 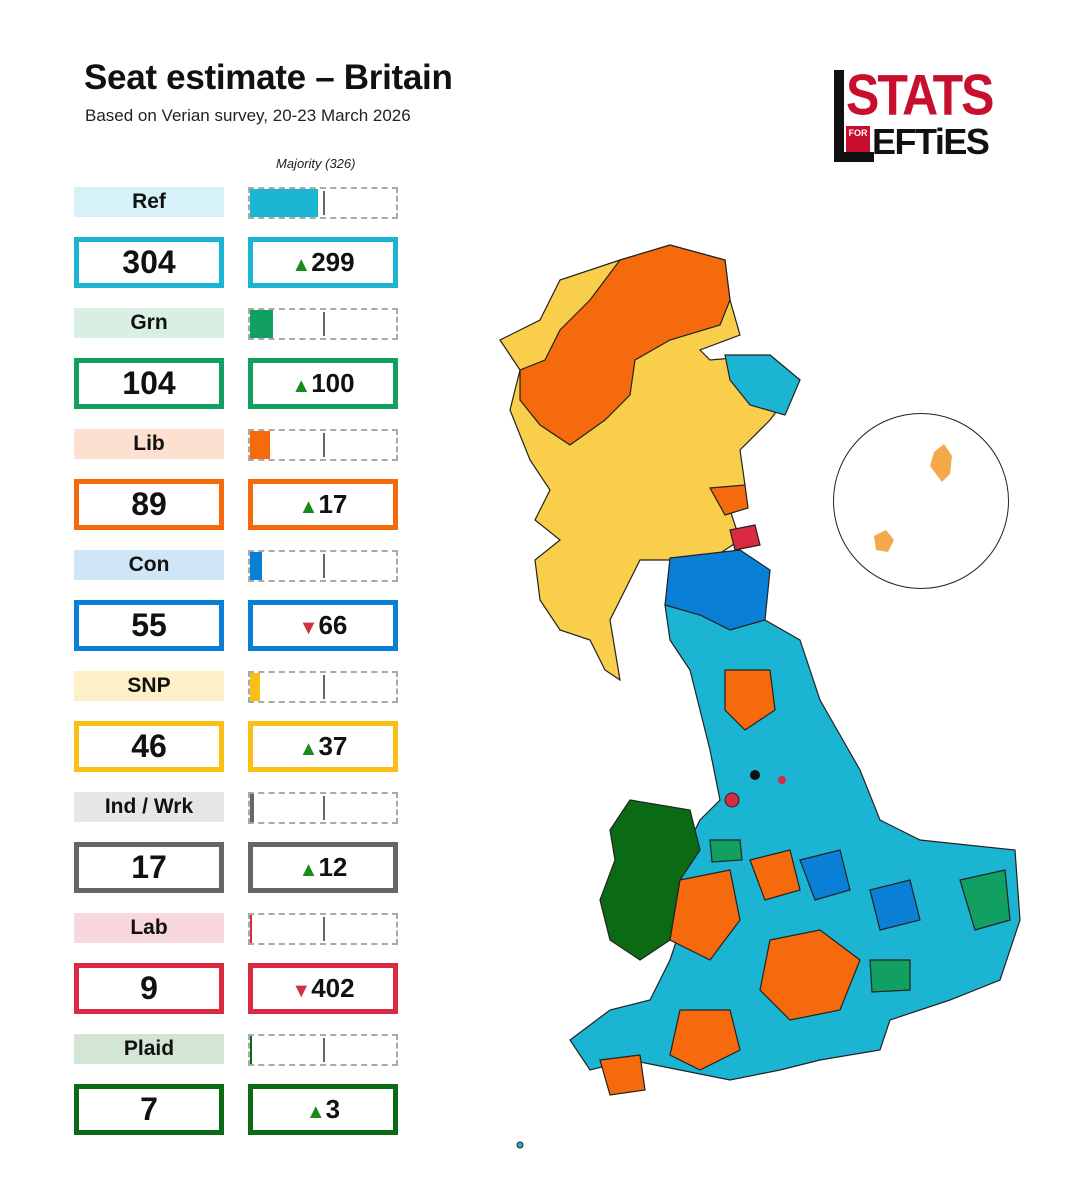 I want to click on seat-count: 9, so click(x=149, y=988).